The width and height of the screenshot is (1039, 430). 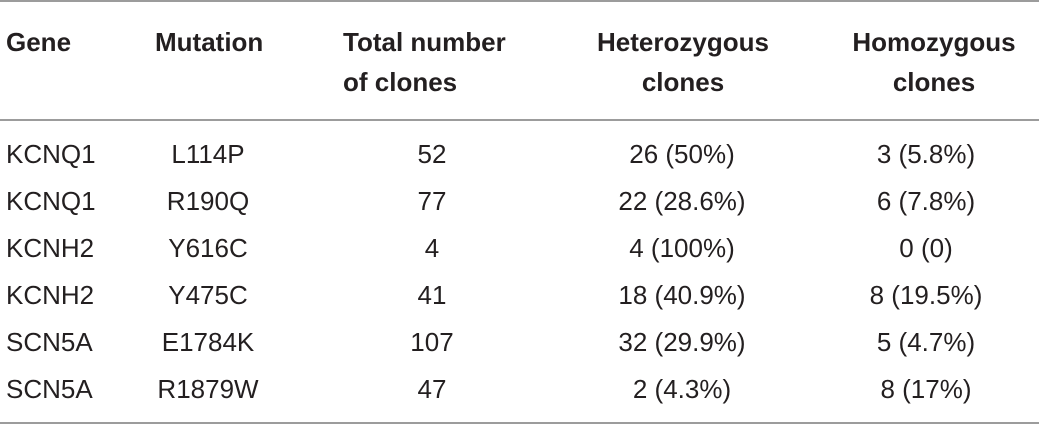 I want to click on header-homozygous-clones: Homozygous clones, so click(x=934, y=62).